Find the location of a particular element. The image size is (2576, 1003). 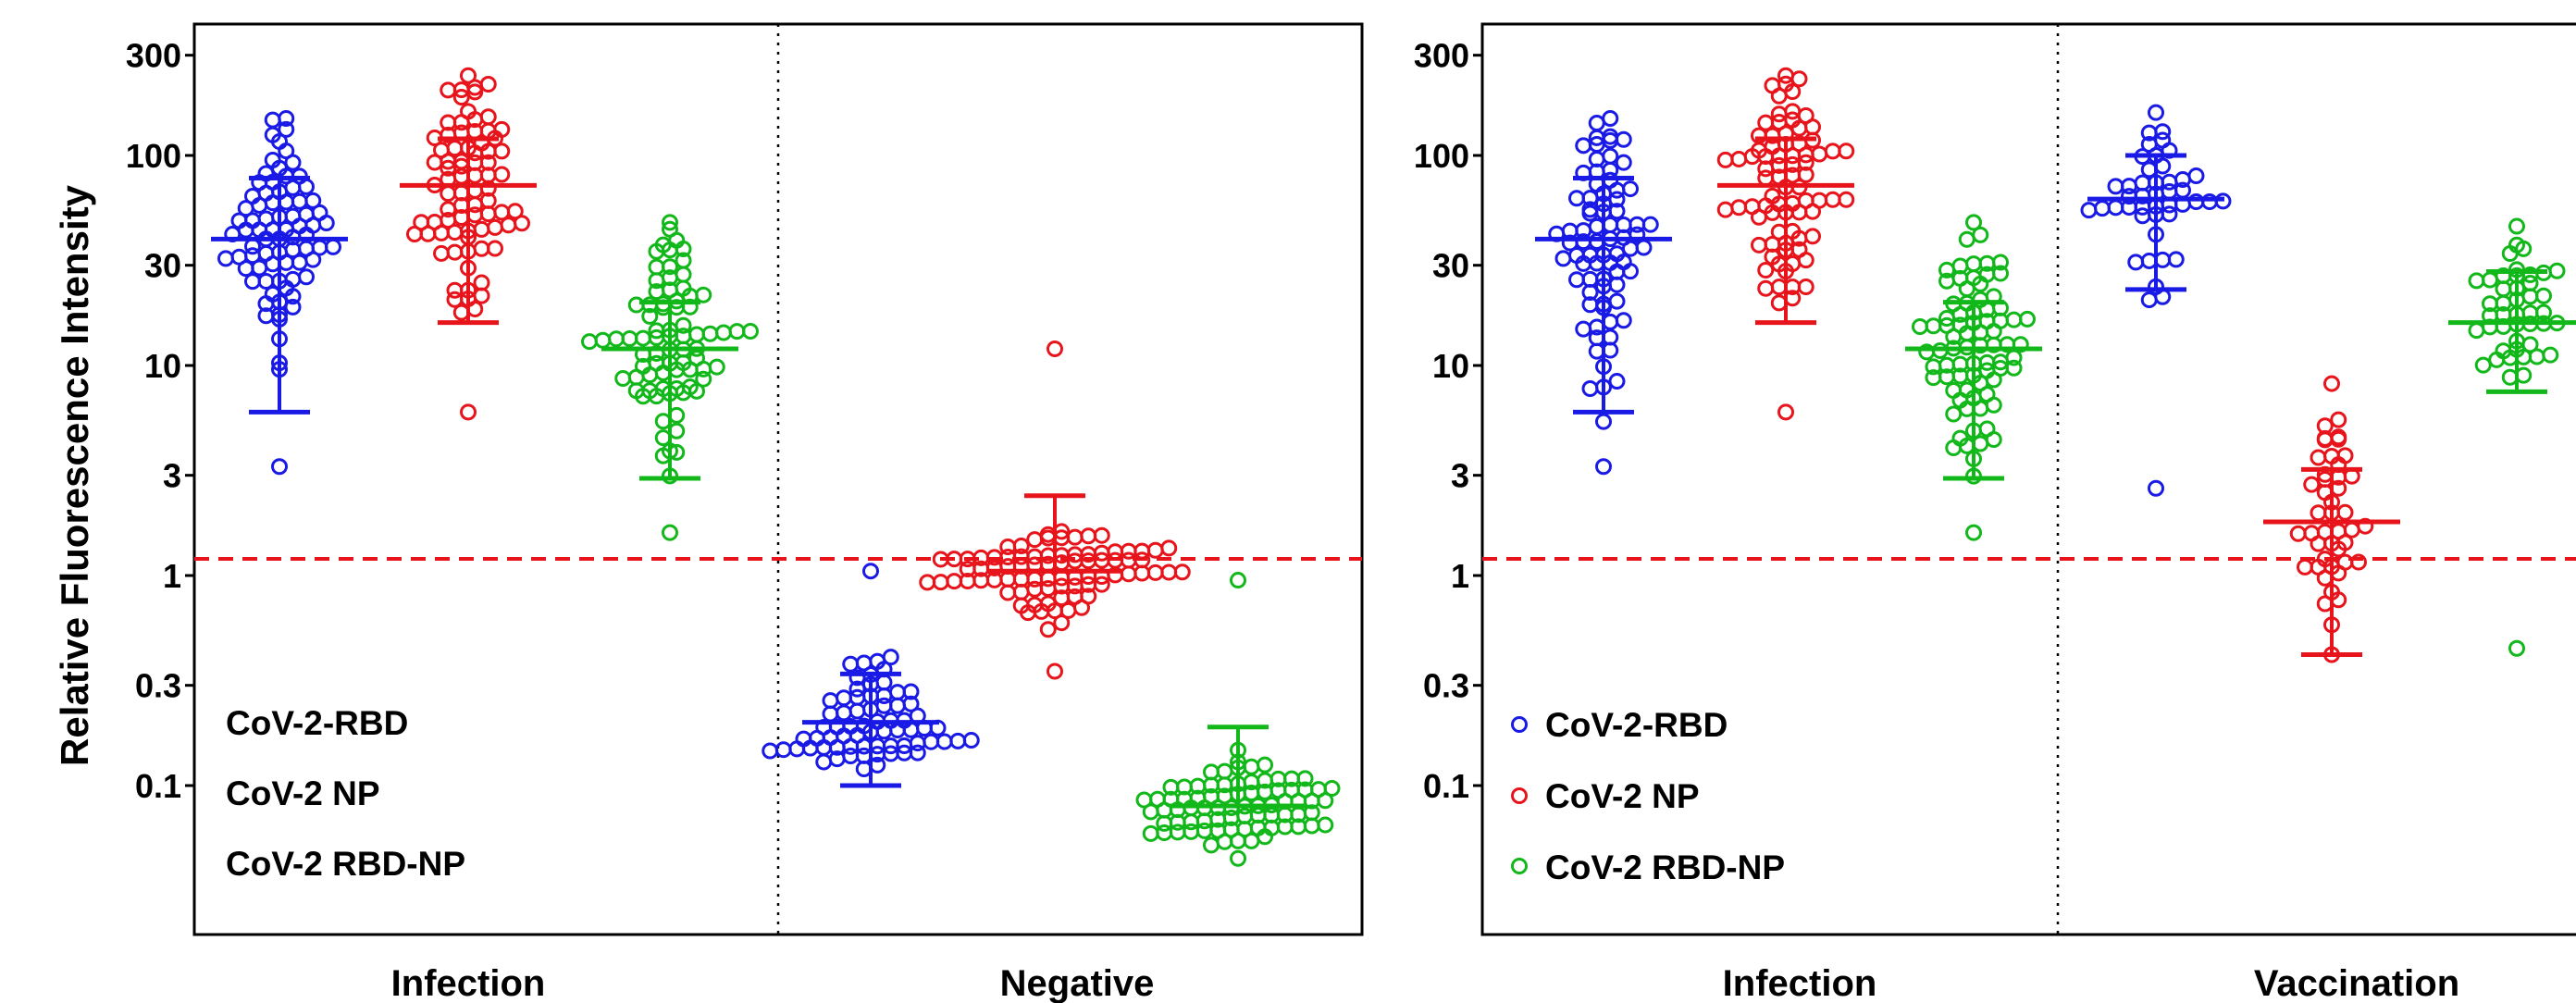

left-group-label-negative: Negative is located at coordinates (1078, 983).